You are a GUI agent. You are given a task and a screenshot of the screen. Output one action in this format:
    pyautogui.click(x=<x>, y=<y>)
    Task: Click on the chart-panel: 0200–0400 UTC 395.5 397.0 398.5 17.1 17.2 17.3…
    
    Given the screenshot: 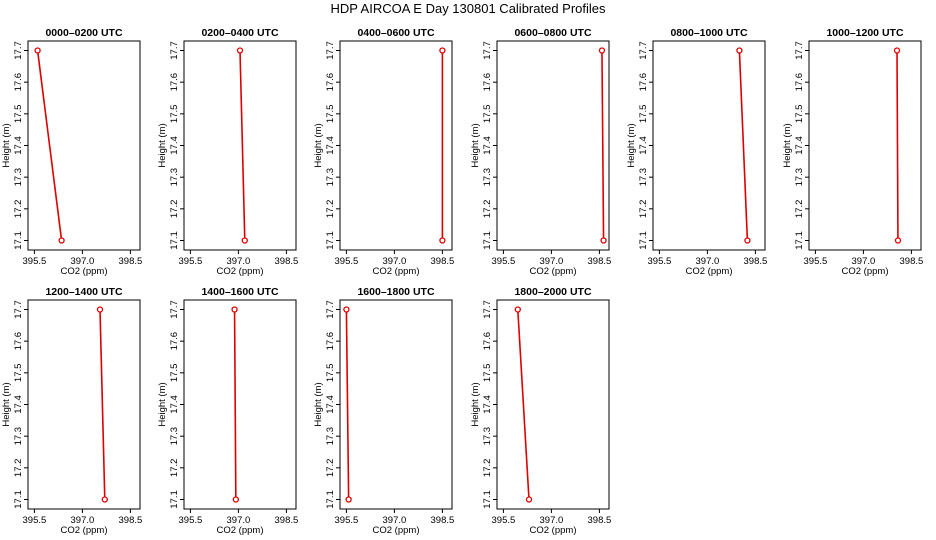 What is the action you would take?
    pyautogui.click(x=227, y=152)
    